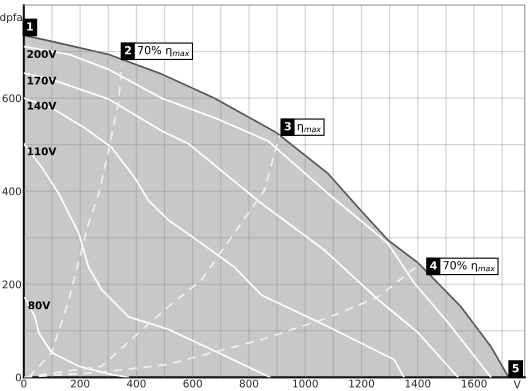  What do you see at coordinates (433, 265) in the screenshot?
I see `annotation: 4` at bounding box center [433, 265].